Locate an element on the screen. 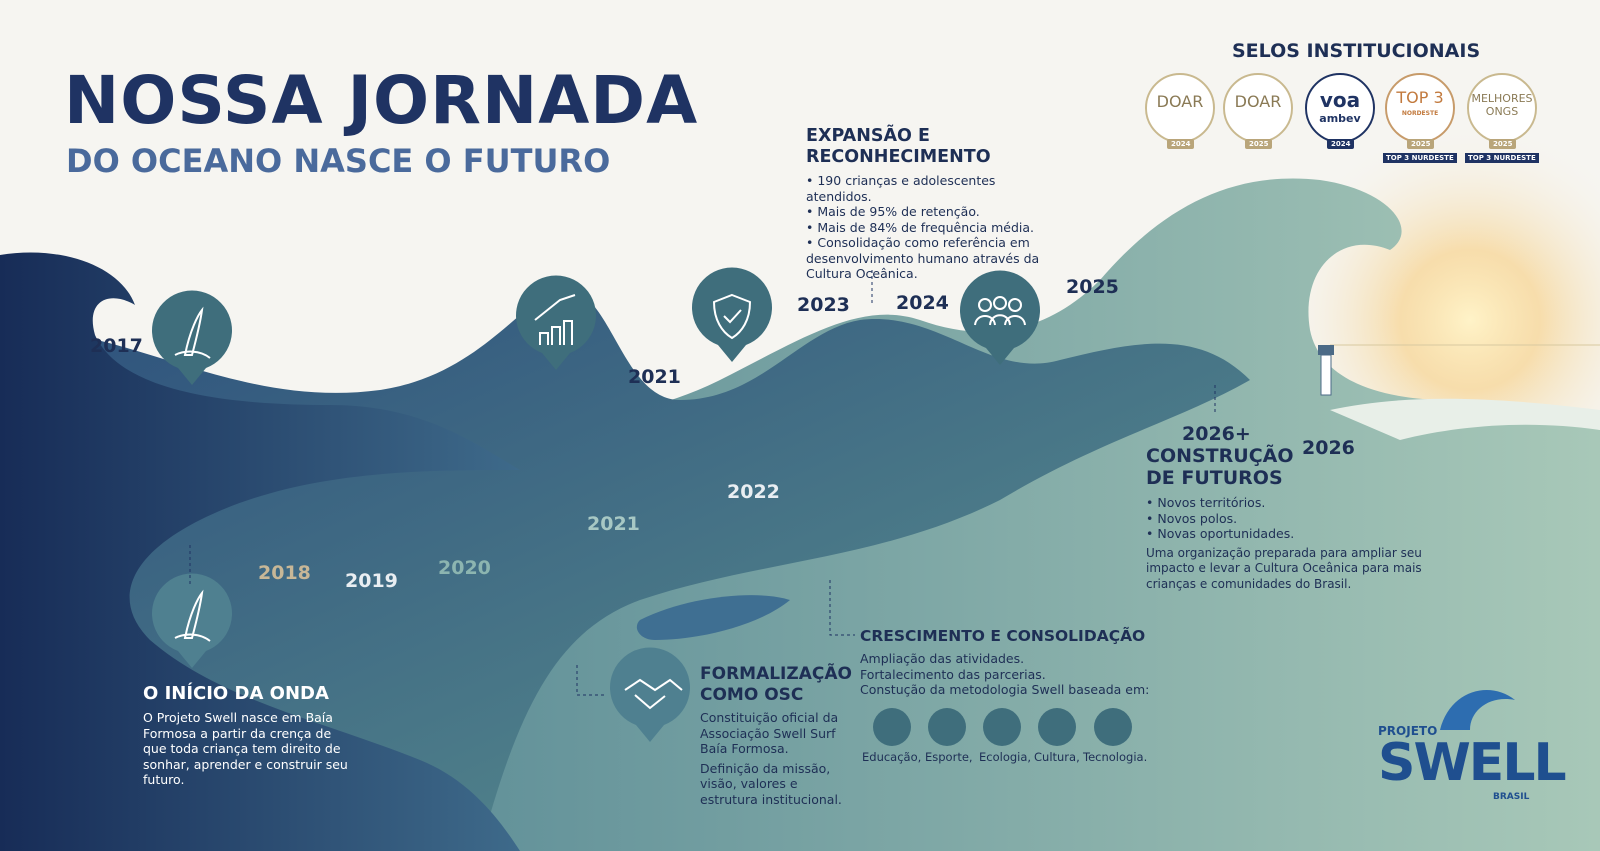 The width and height of the screenshot is (1600, 851). logo-main: SWELL is located at coordinates (1472, 763).